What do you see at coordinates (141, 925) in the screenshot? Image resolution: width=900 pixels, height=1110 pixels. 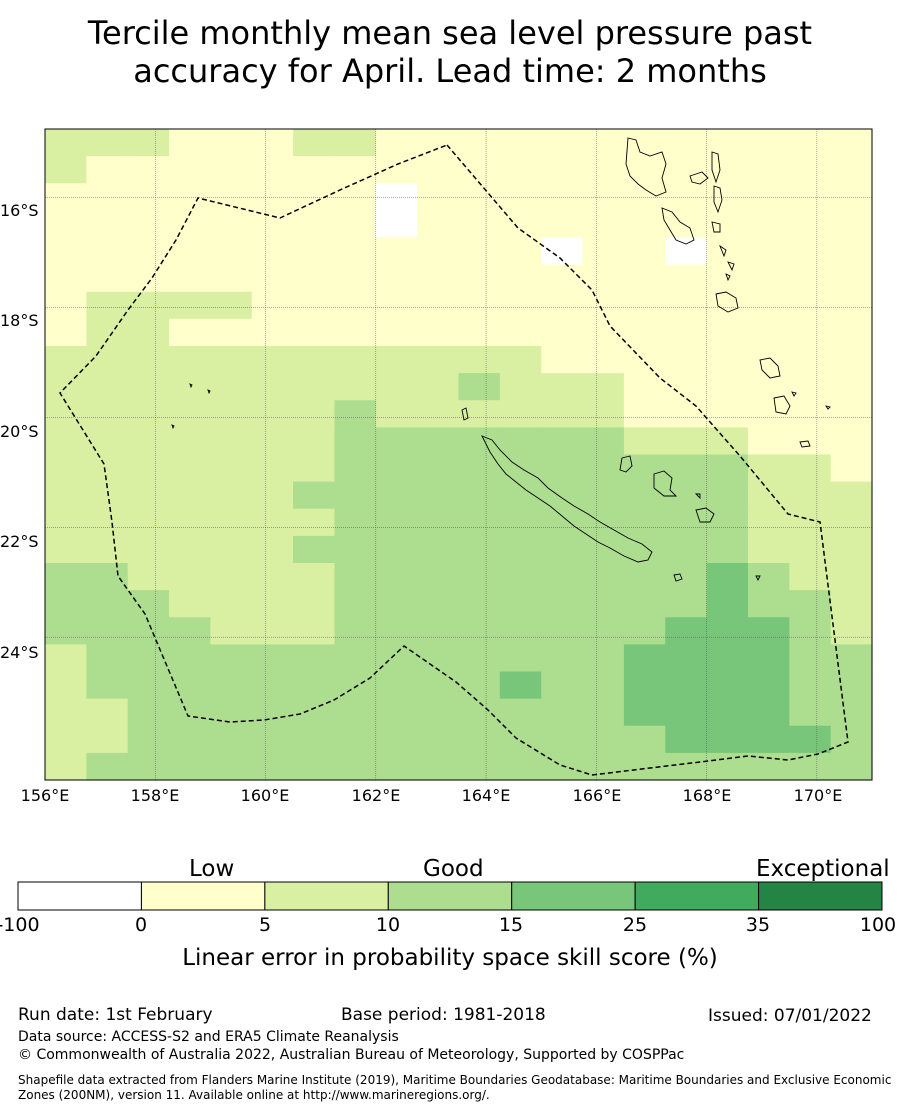 I see `colorbar-tick: 0` at bounding box center [141, 925].